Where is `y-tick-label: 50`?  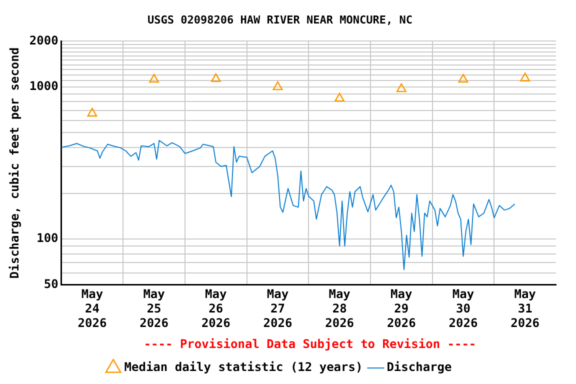 y-tick-label: 50 is located at coordinates (51, 283).